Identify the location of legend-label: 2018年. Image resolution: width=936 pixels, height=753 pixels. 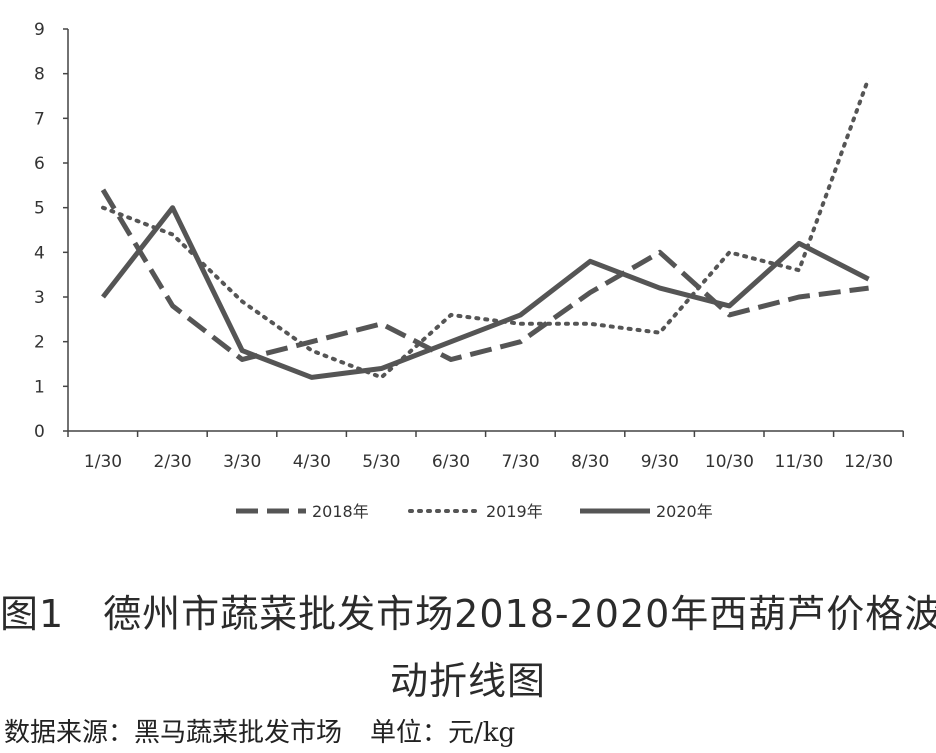
(340, 511).